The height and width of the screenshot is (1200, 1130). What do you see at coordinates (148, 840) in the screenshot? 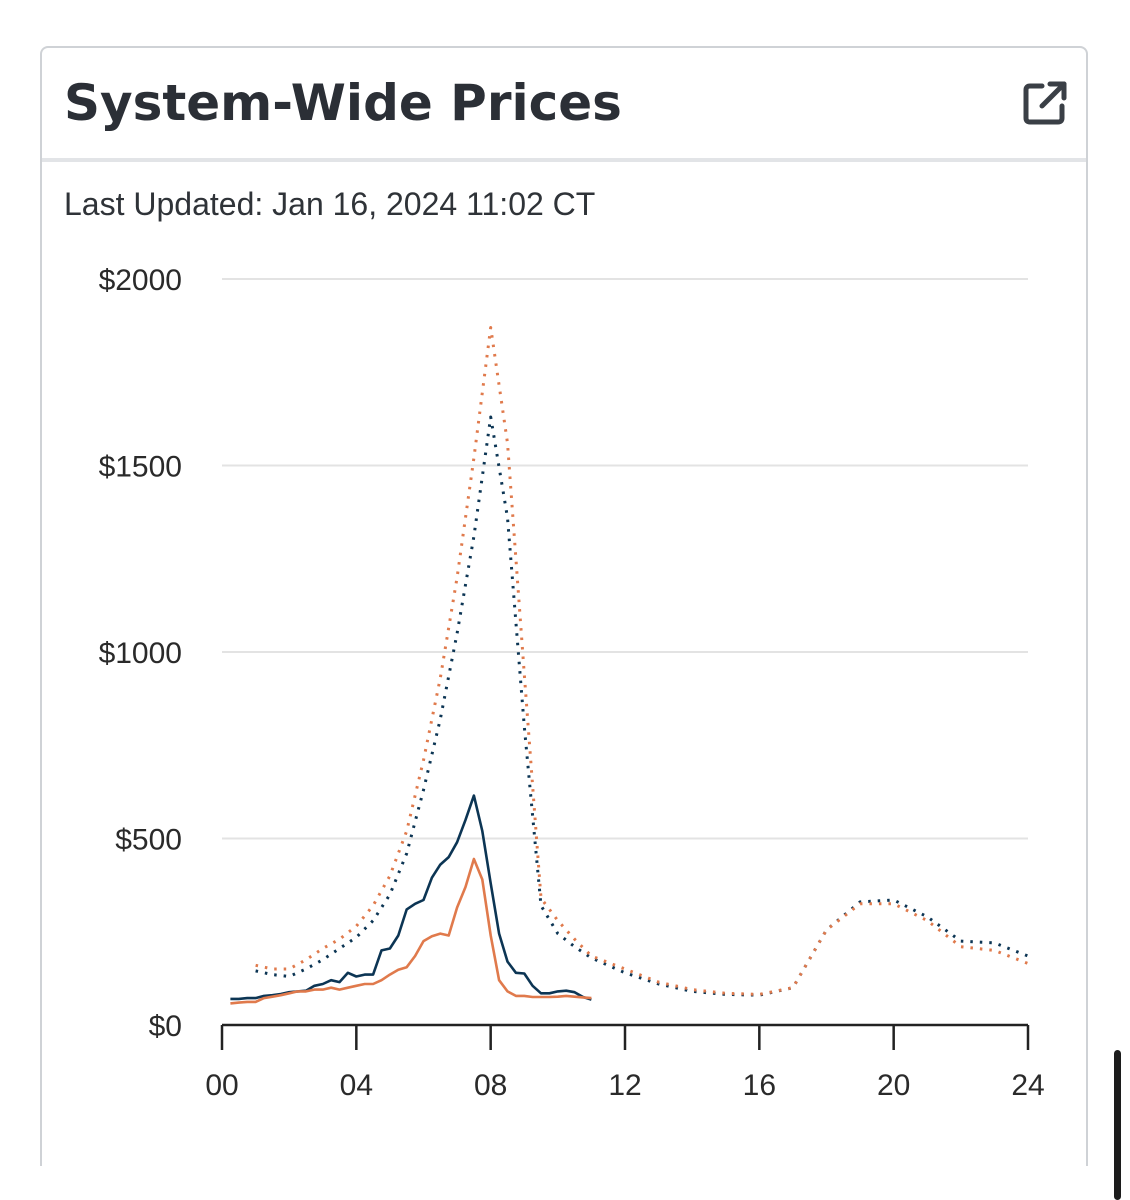
I see `y-tick-label: $500` at bounding box center [148, 840].